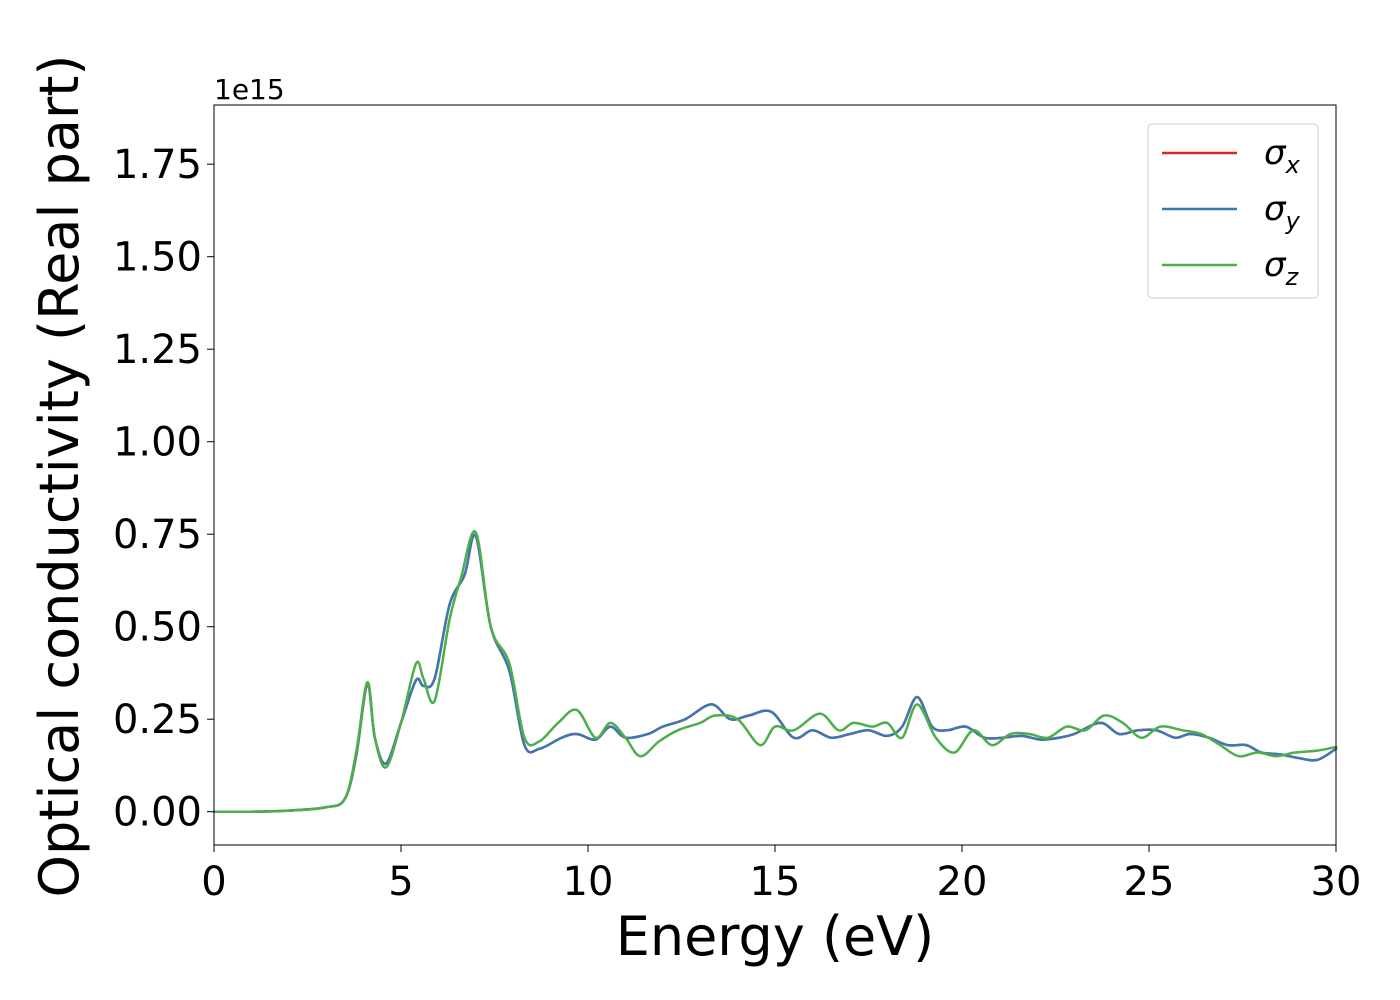 This screenshot has width=1400, height=1000. I want to click on y-tick-label: 0.75, so click(157, 535).